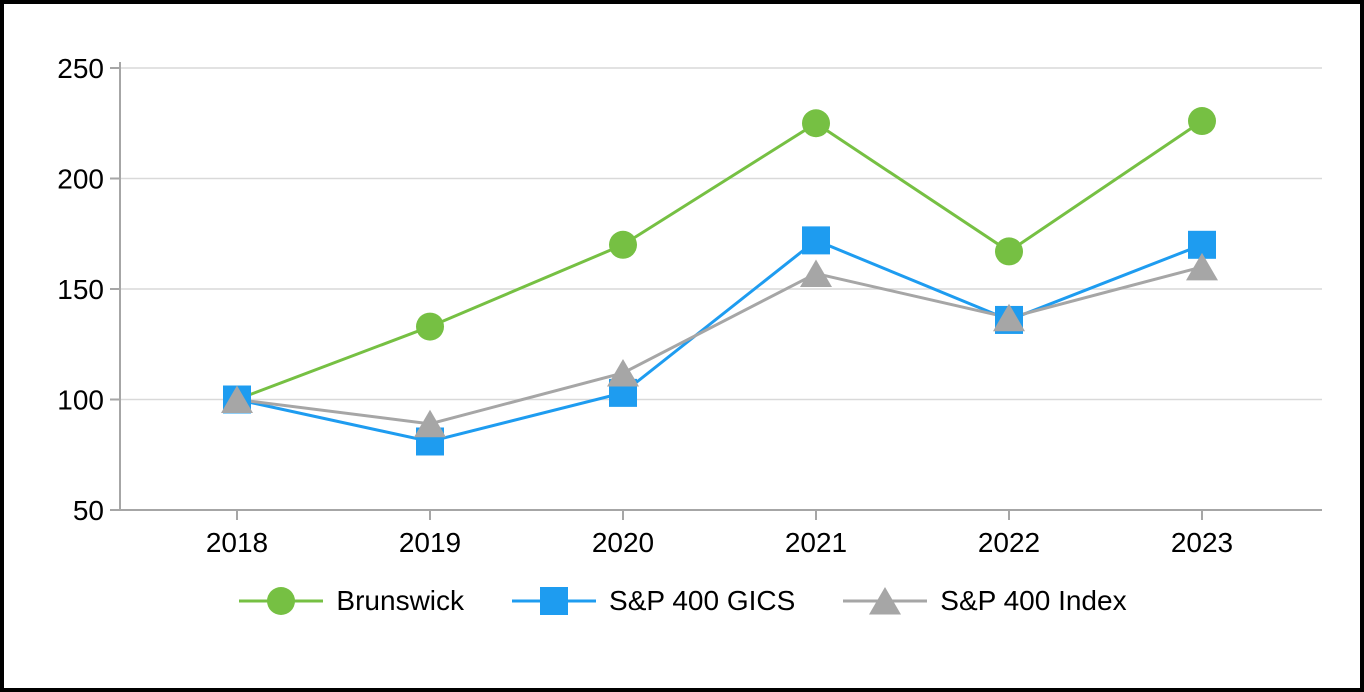 This screenshot has height=692, width=1364. Describe the element at coordinates (1033, 600) in the screenshot. I see `legend-label: S&P 400 Index` at that location.